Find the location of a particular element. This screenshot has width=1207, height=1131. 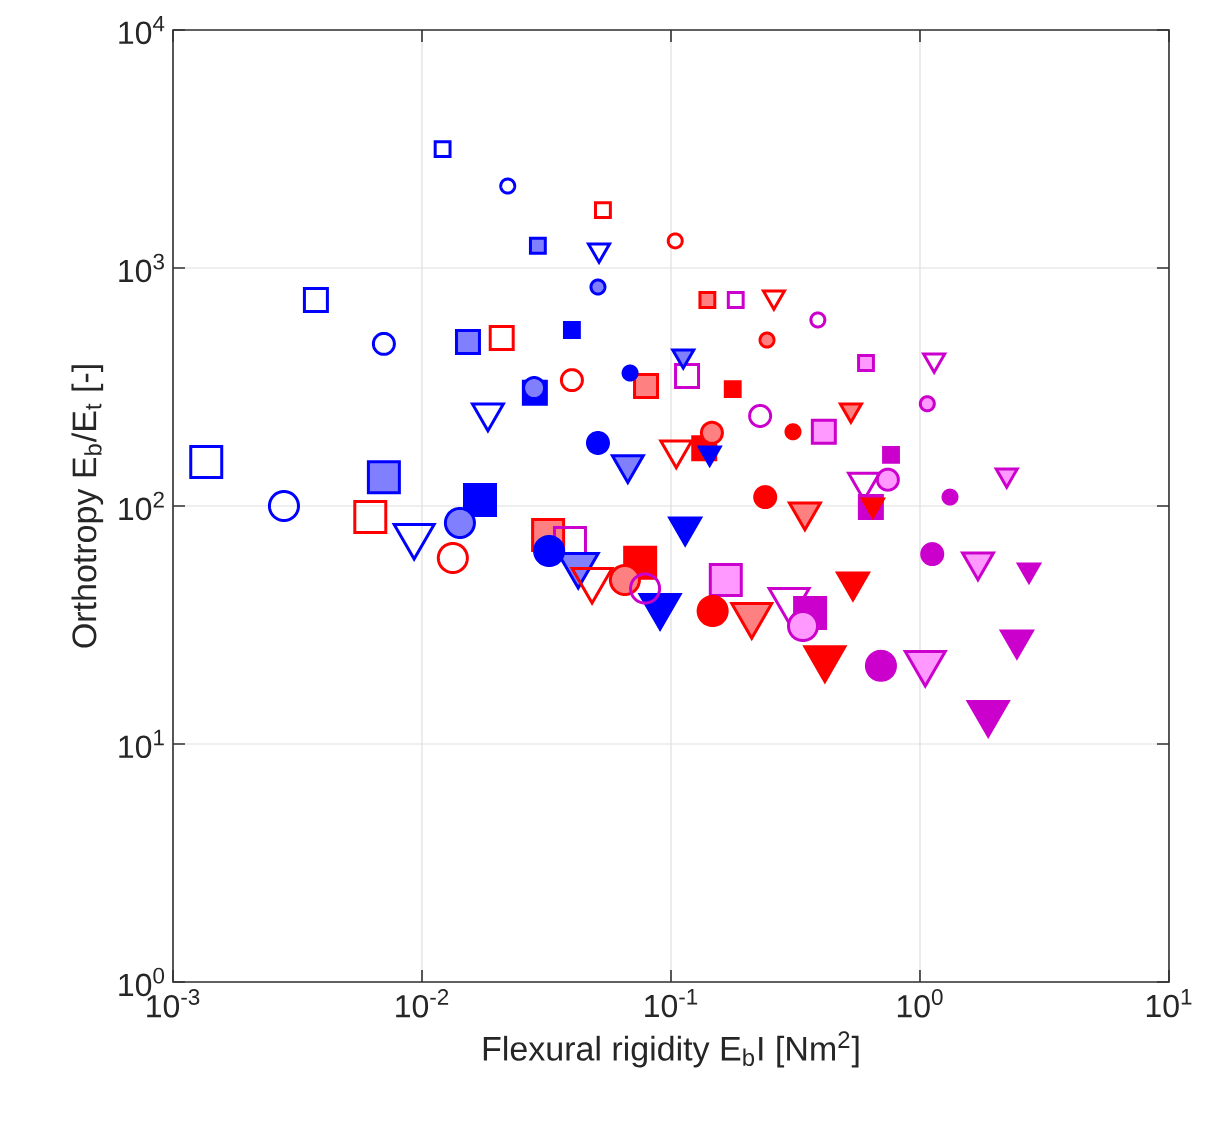

x-tick-label: 10$^{-2}$ is located at coordinates (422, 1003).